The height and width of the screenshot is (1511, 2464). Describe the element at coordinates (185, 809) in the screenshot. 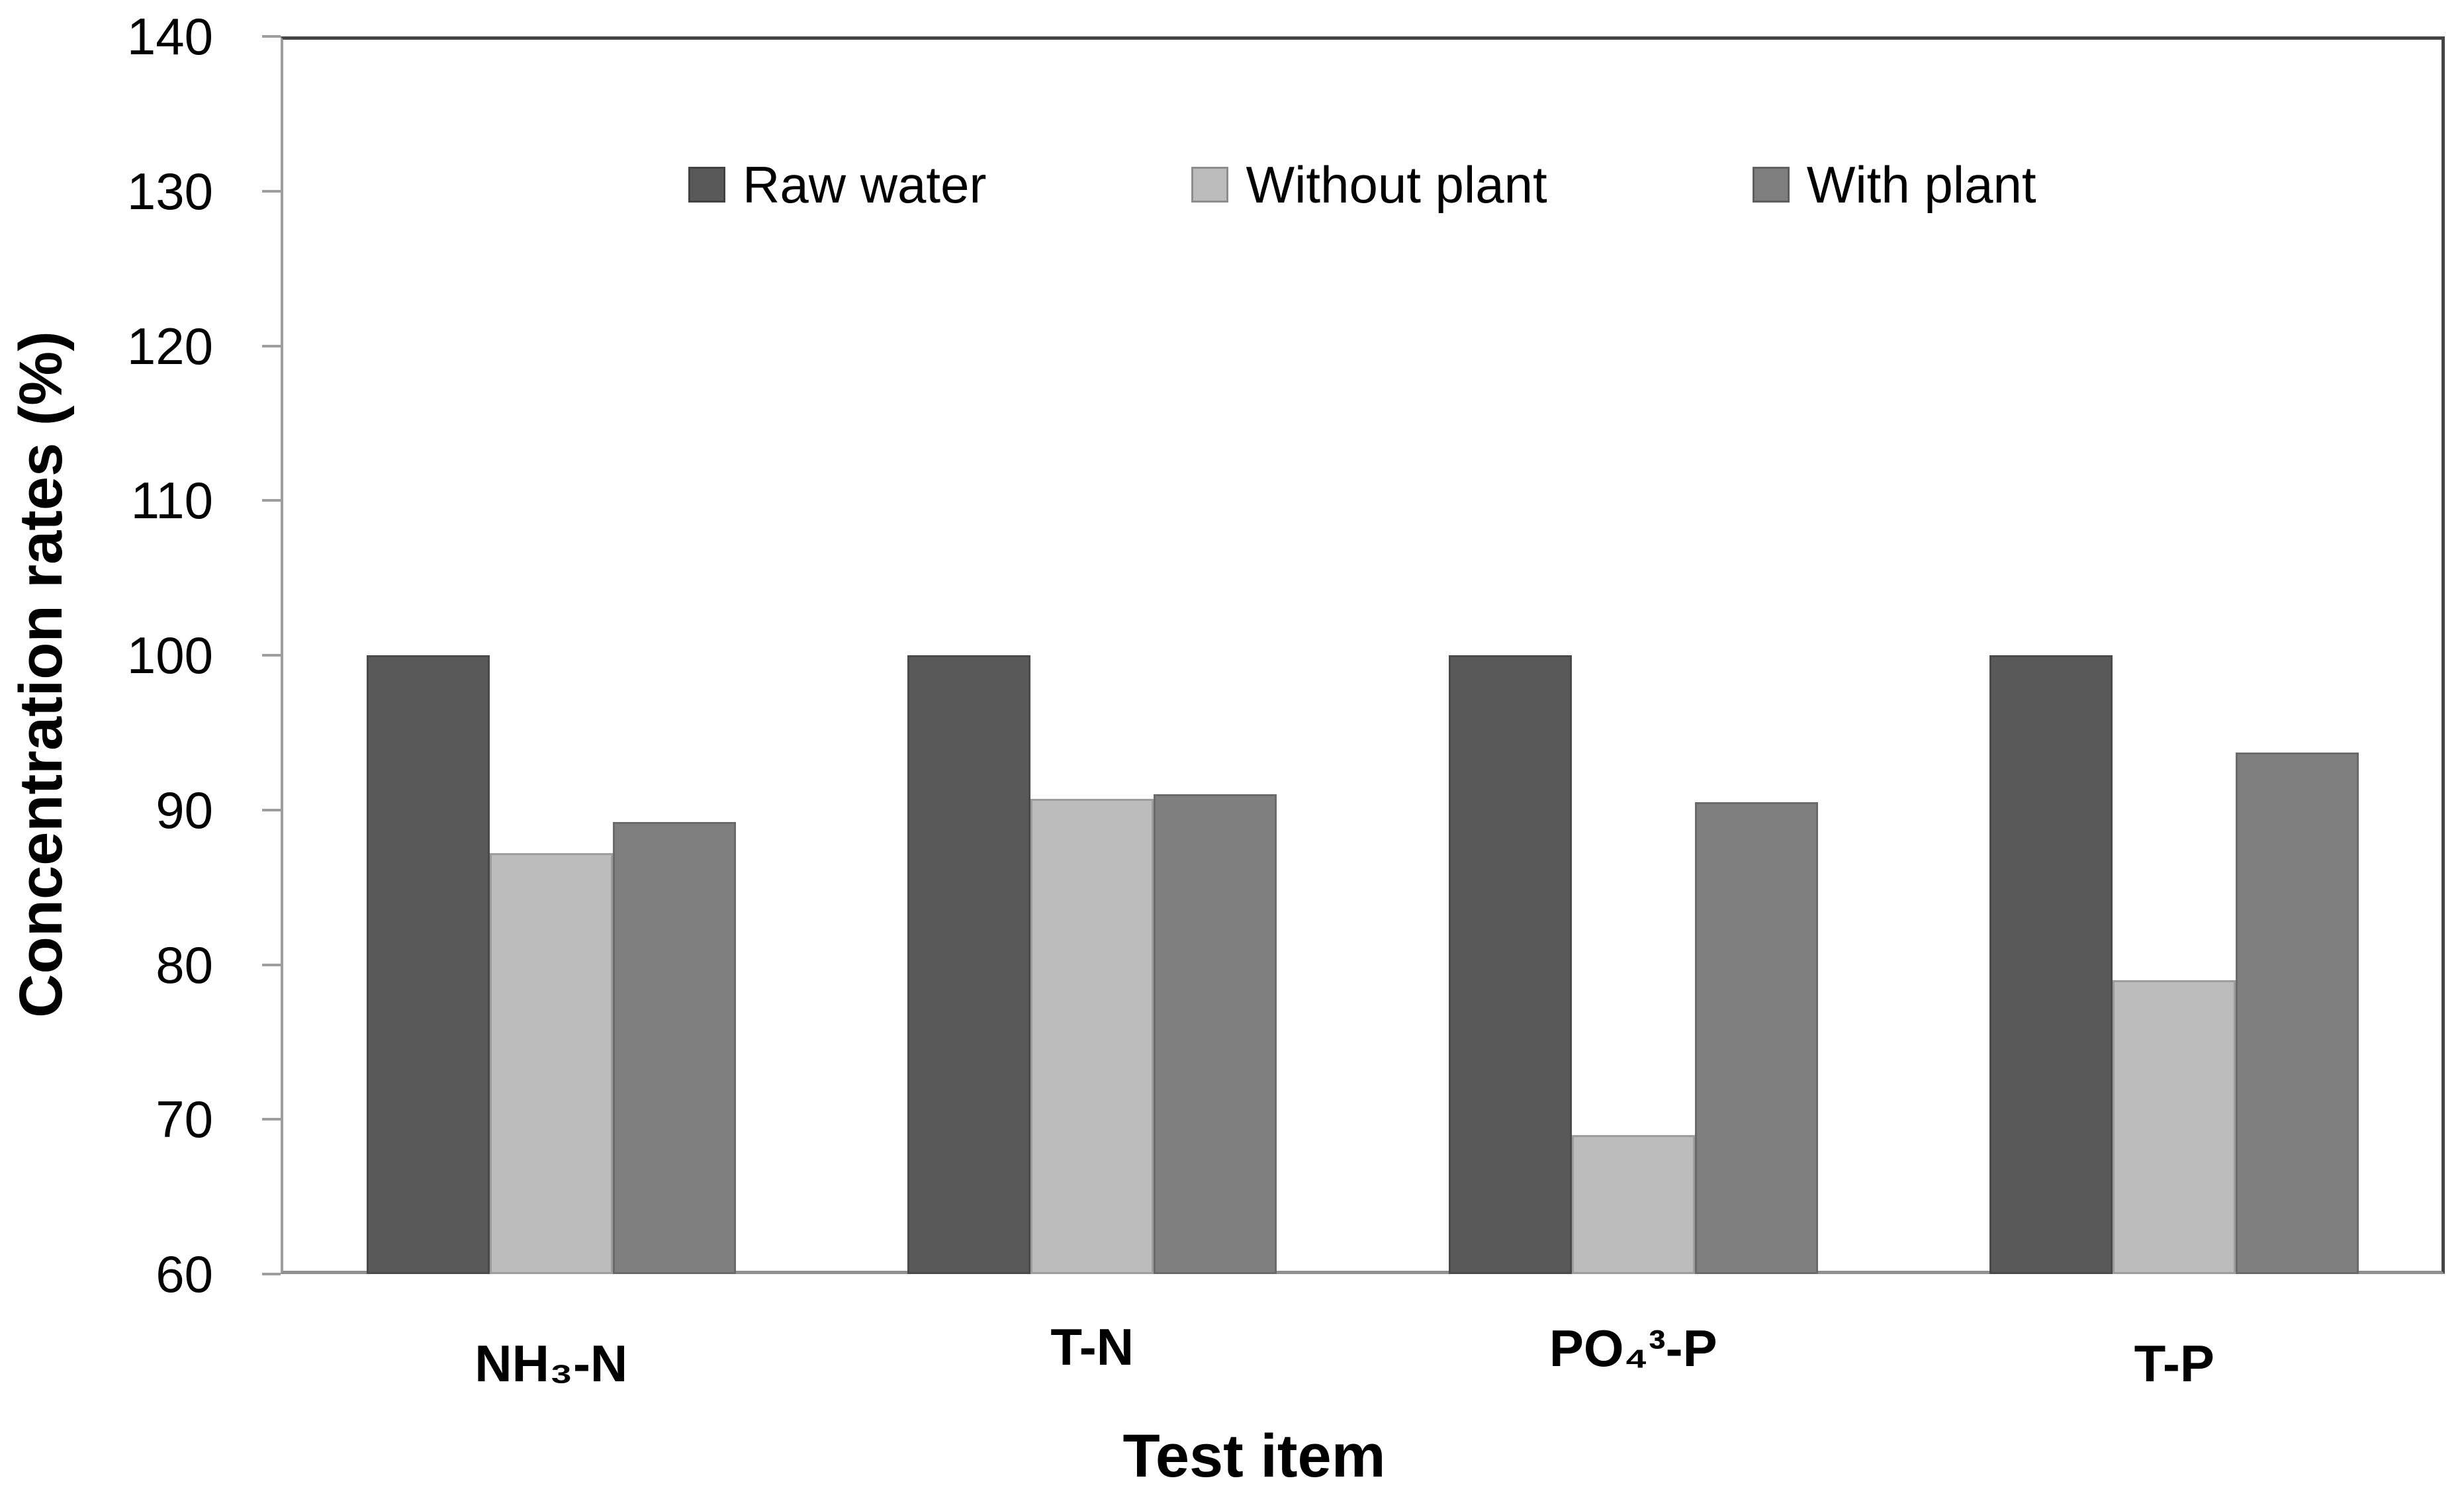

I see `y-tick-label-90: 90` at that location.